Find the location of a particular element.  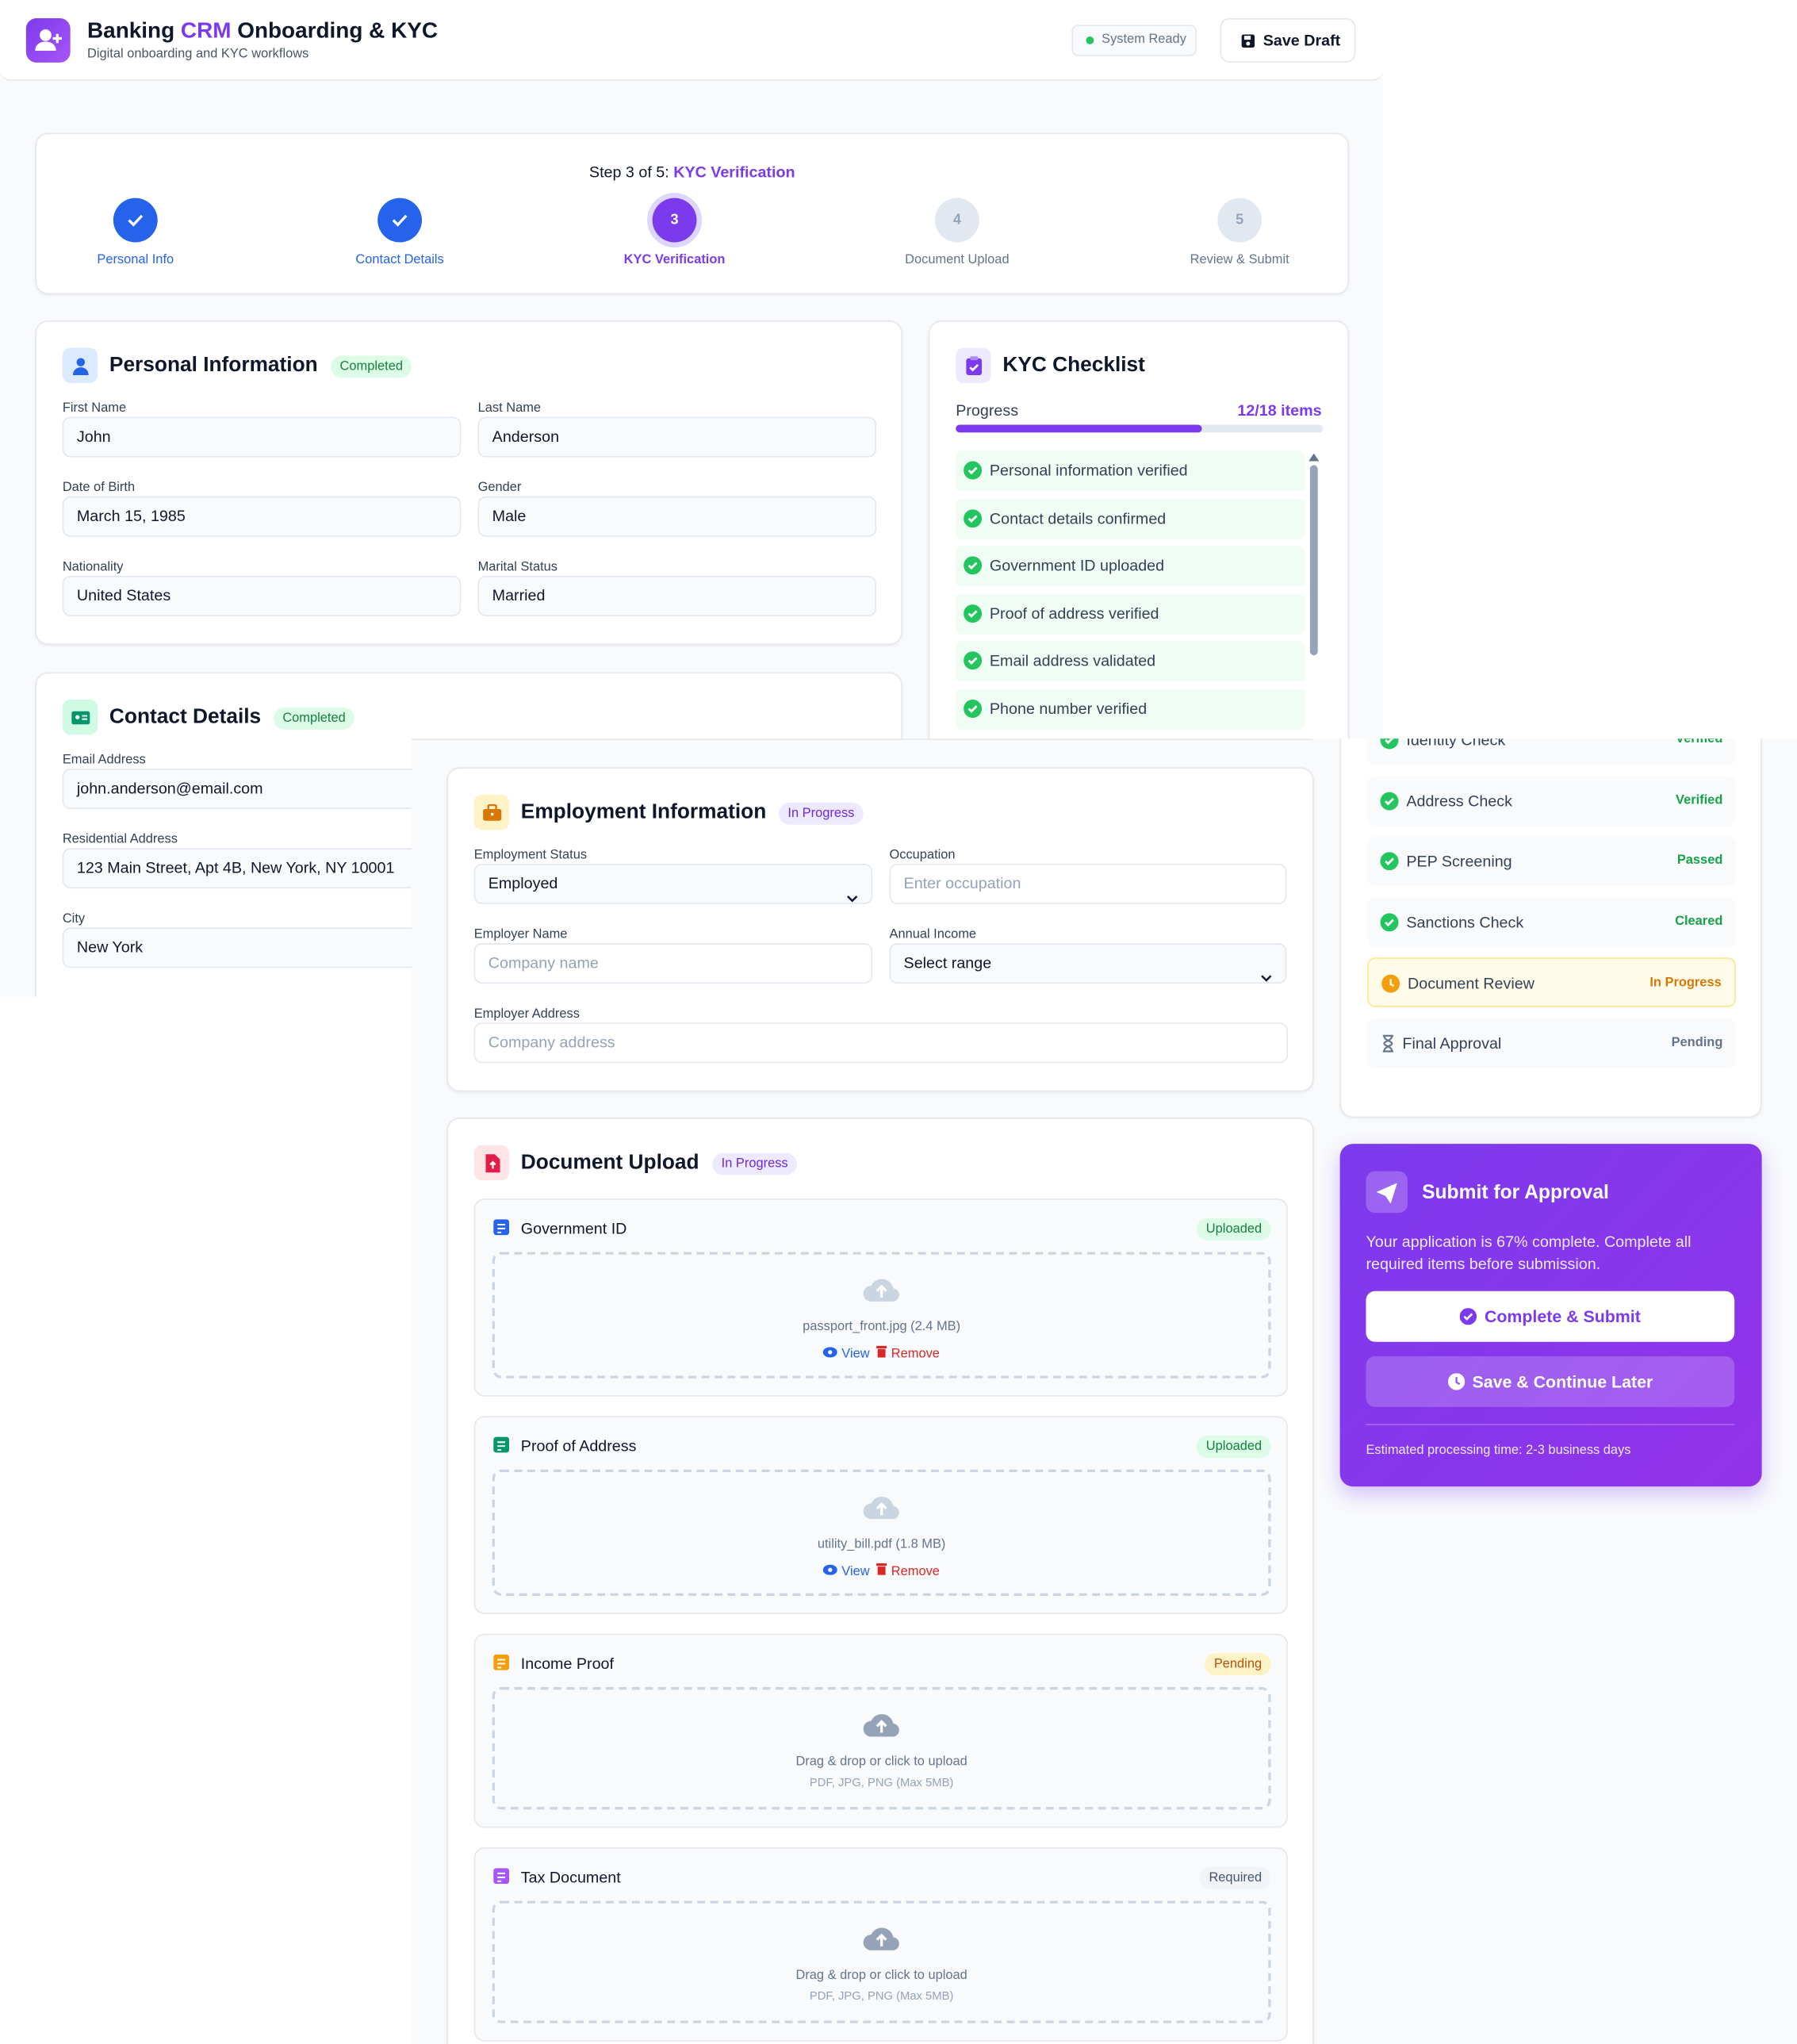

text-input: Company address is located at coordinates (880, 1043).